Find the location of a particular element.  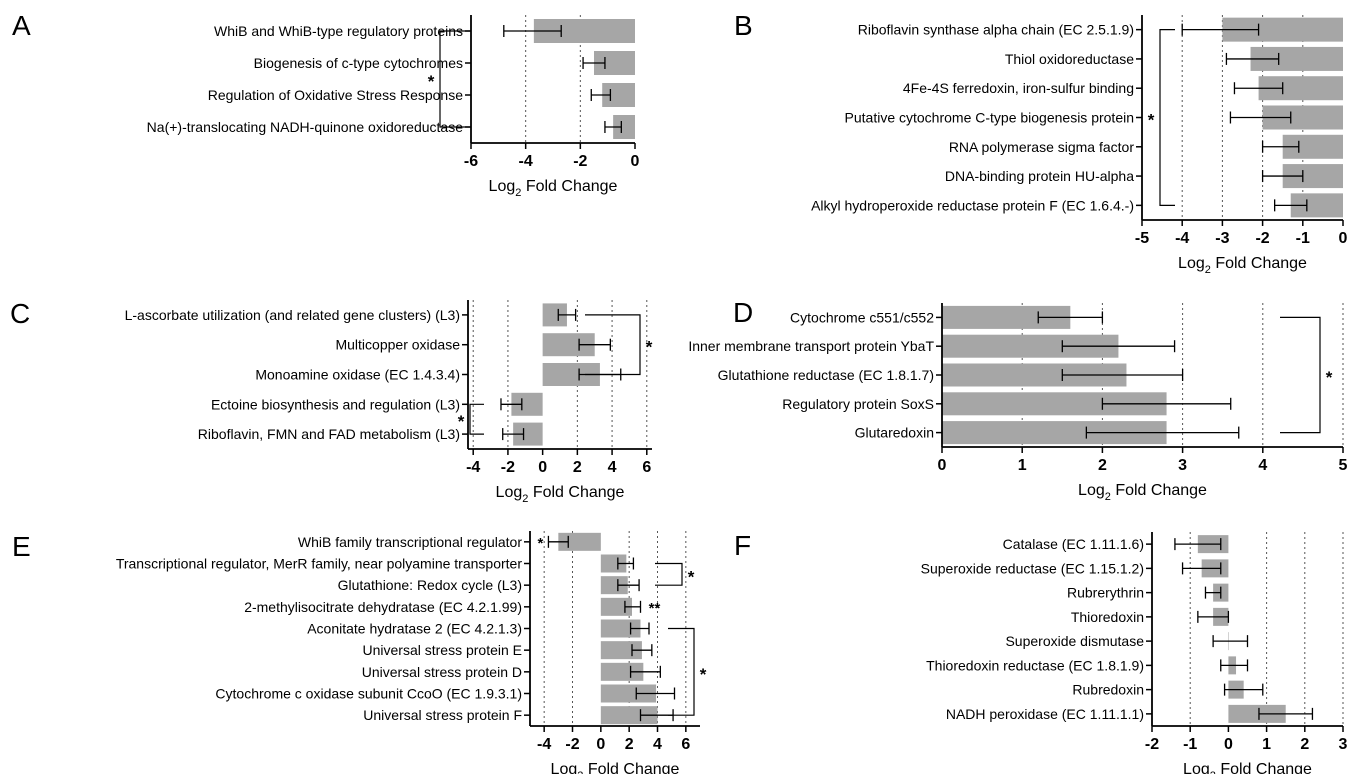

category-label: Regulatory protein SoxS is located at coordinates (858, 404).